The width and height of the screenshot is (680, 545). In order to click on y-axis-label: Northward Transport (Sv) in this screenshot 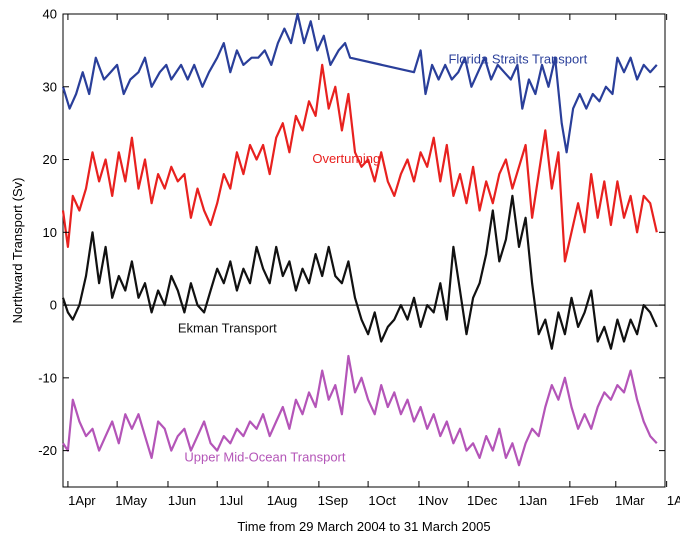, I will do `click(17, 251)`.